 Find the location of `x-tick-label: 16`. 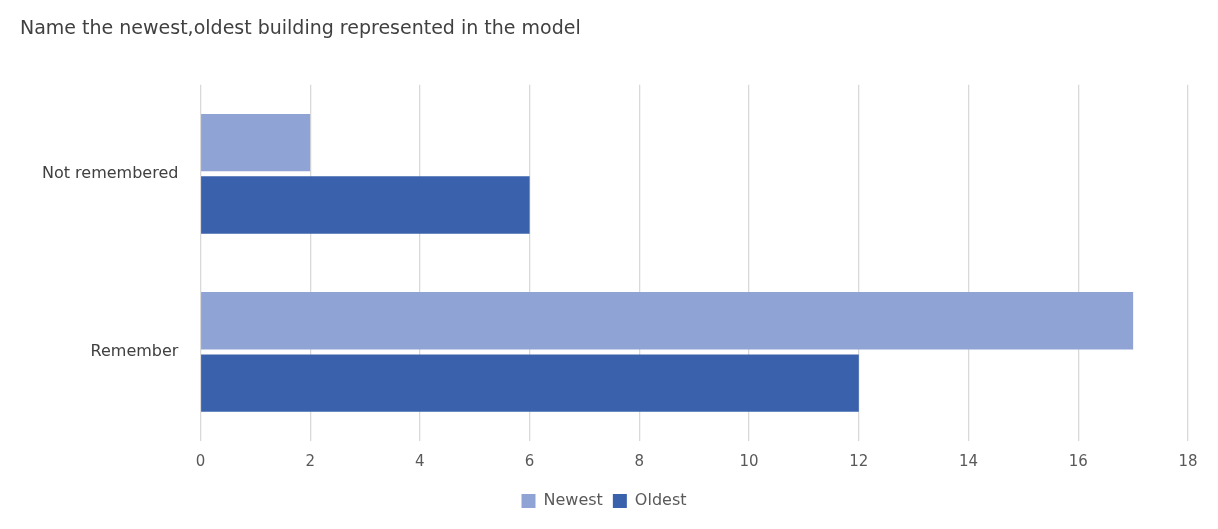

x-tick-label: 16 is located at coordinates (1078, 460).